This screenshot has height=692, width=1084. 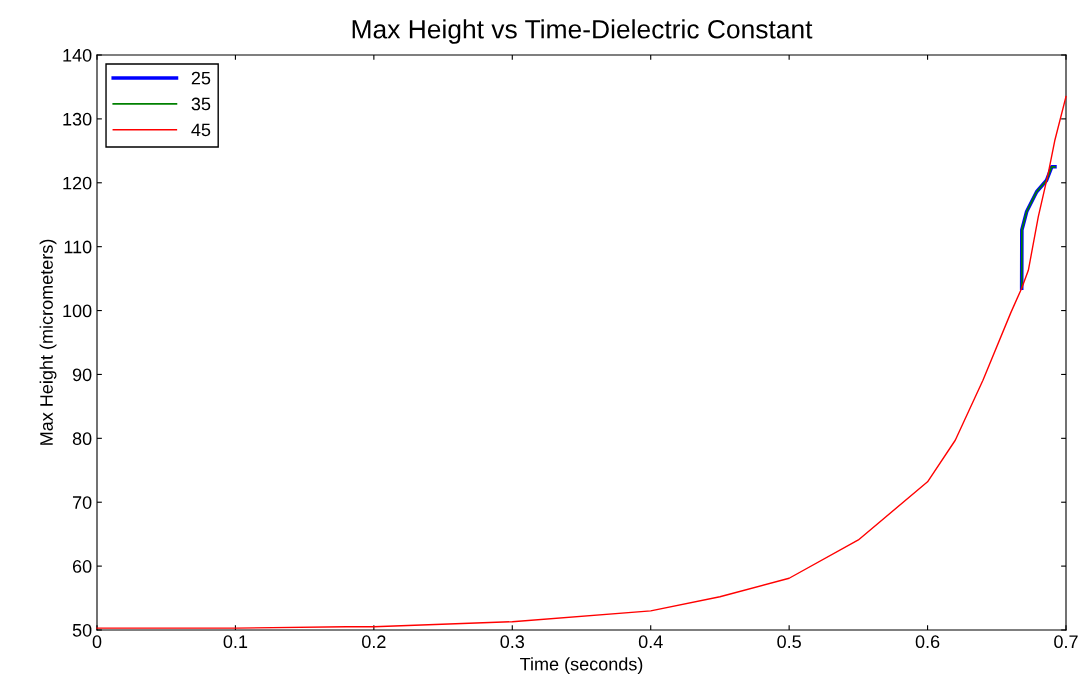 I want to click on y-tick-label: 70, so click(x=82, y=502).